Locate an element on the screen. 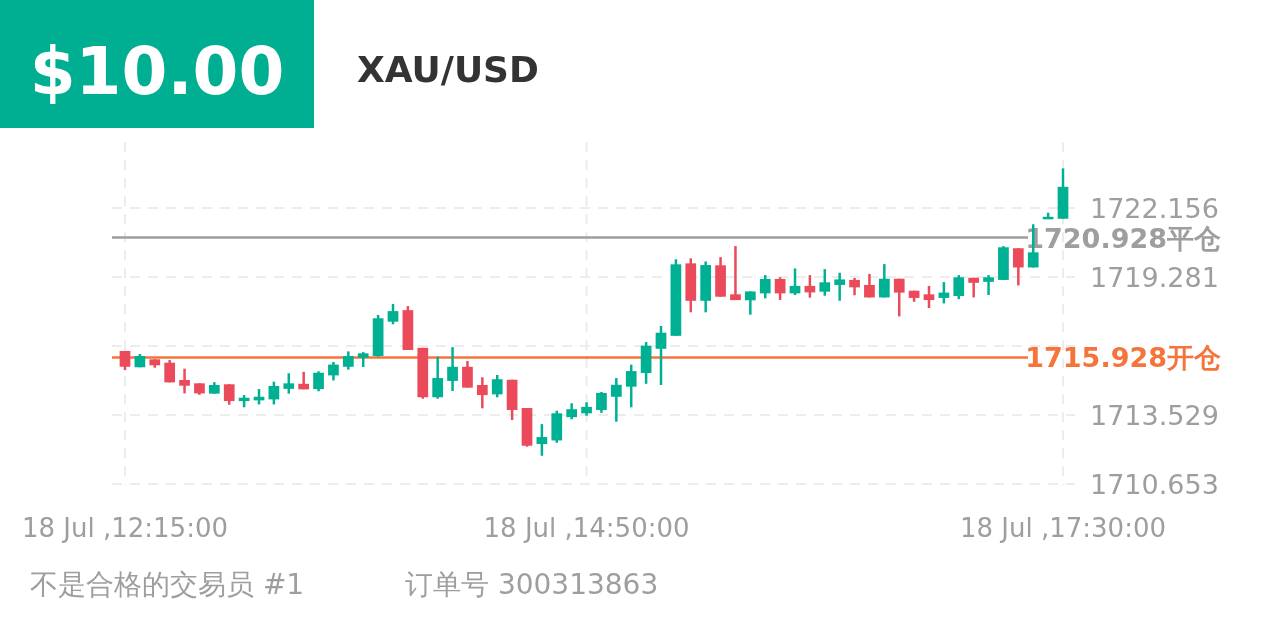 The image size is (1266, 633). ref-line-label: 1715.928开仓 is located at coordinates (1123, 358).